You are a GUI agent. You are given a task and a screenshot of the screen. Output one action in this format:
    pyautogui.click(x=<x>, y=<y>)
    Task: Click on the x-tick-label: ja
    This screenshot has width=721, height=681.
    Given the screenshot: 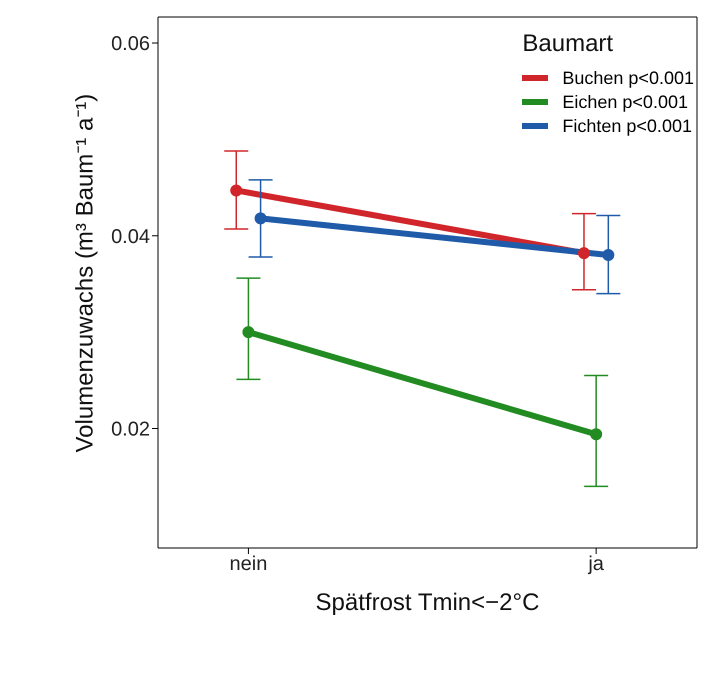 What is the action you would take?
    pyautogui.click(x=596, y=564)
    